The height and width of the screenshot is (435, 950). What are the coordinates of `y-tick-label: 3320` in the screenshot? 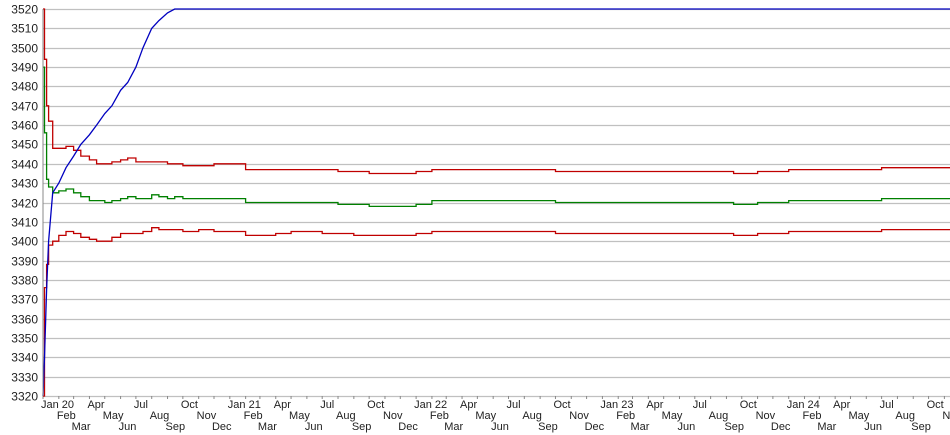 It's located at (24, 397).